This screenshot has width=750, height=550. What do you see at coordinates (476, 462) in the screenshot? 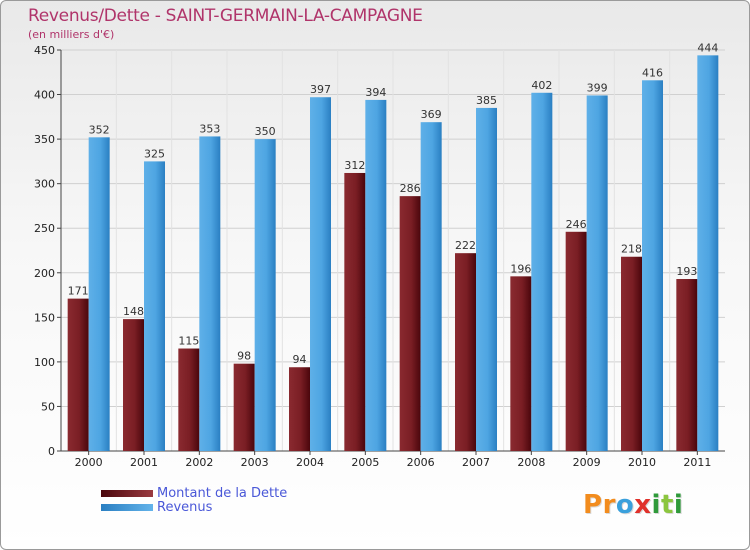
I see `x-tick-label: 2007` at bounding box center [476, 462].